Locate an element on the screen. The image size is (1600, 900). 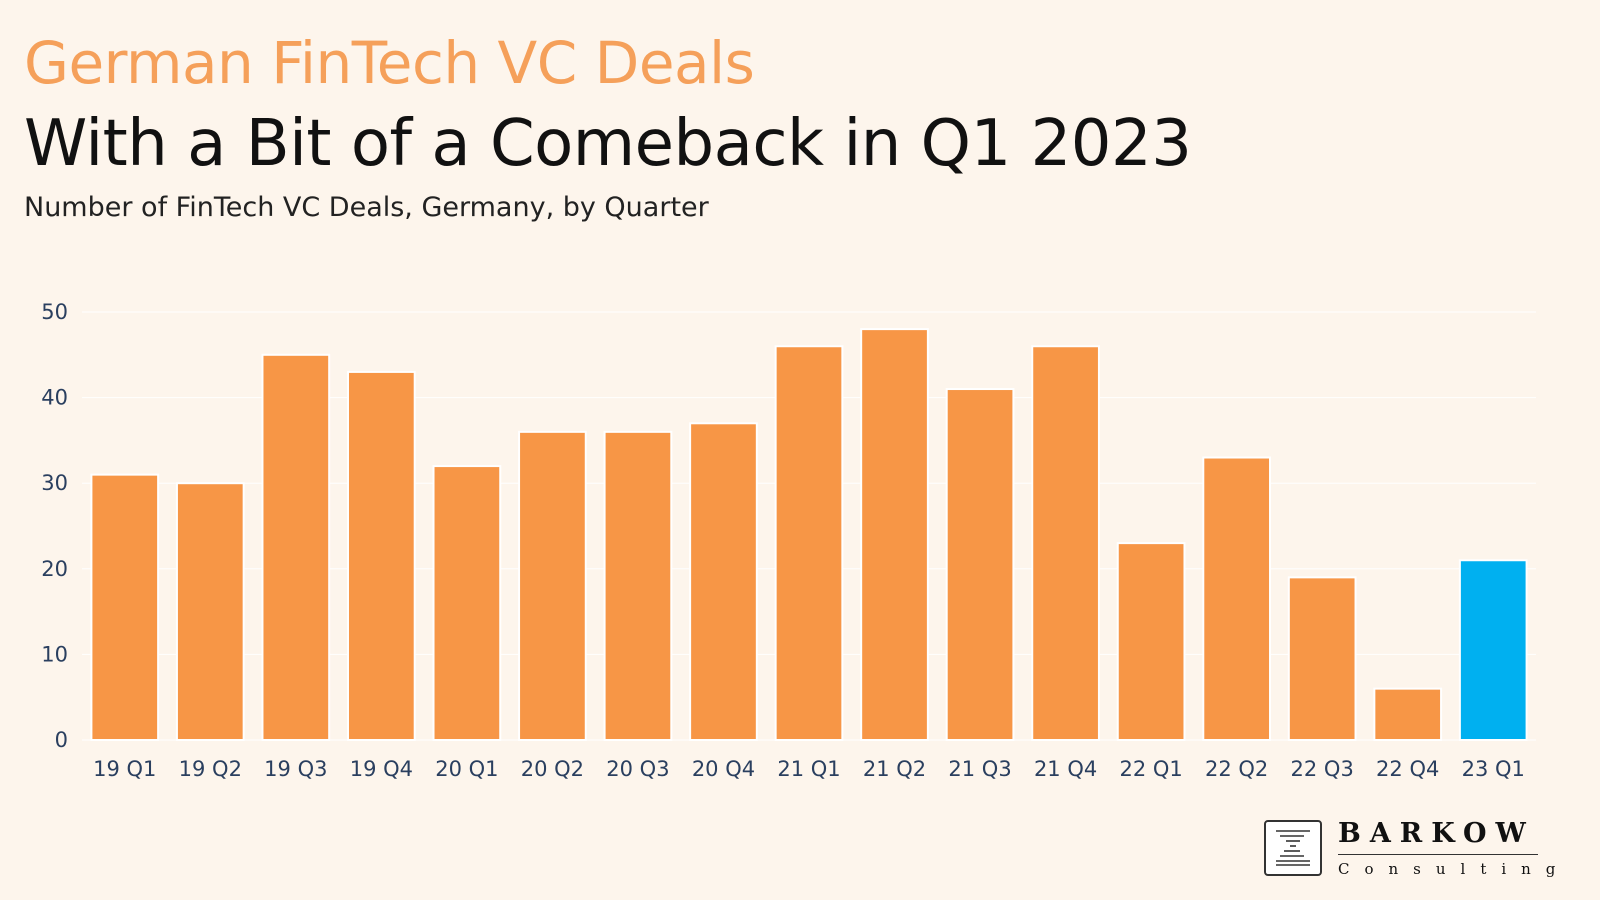
x-tick-label: 19 Q4 is located at coordinates (381, 769).